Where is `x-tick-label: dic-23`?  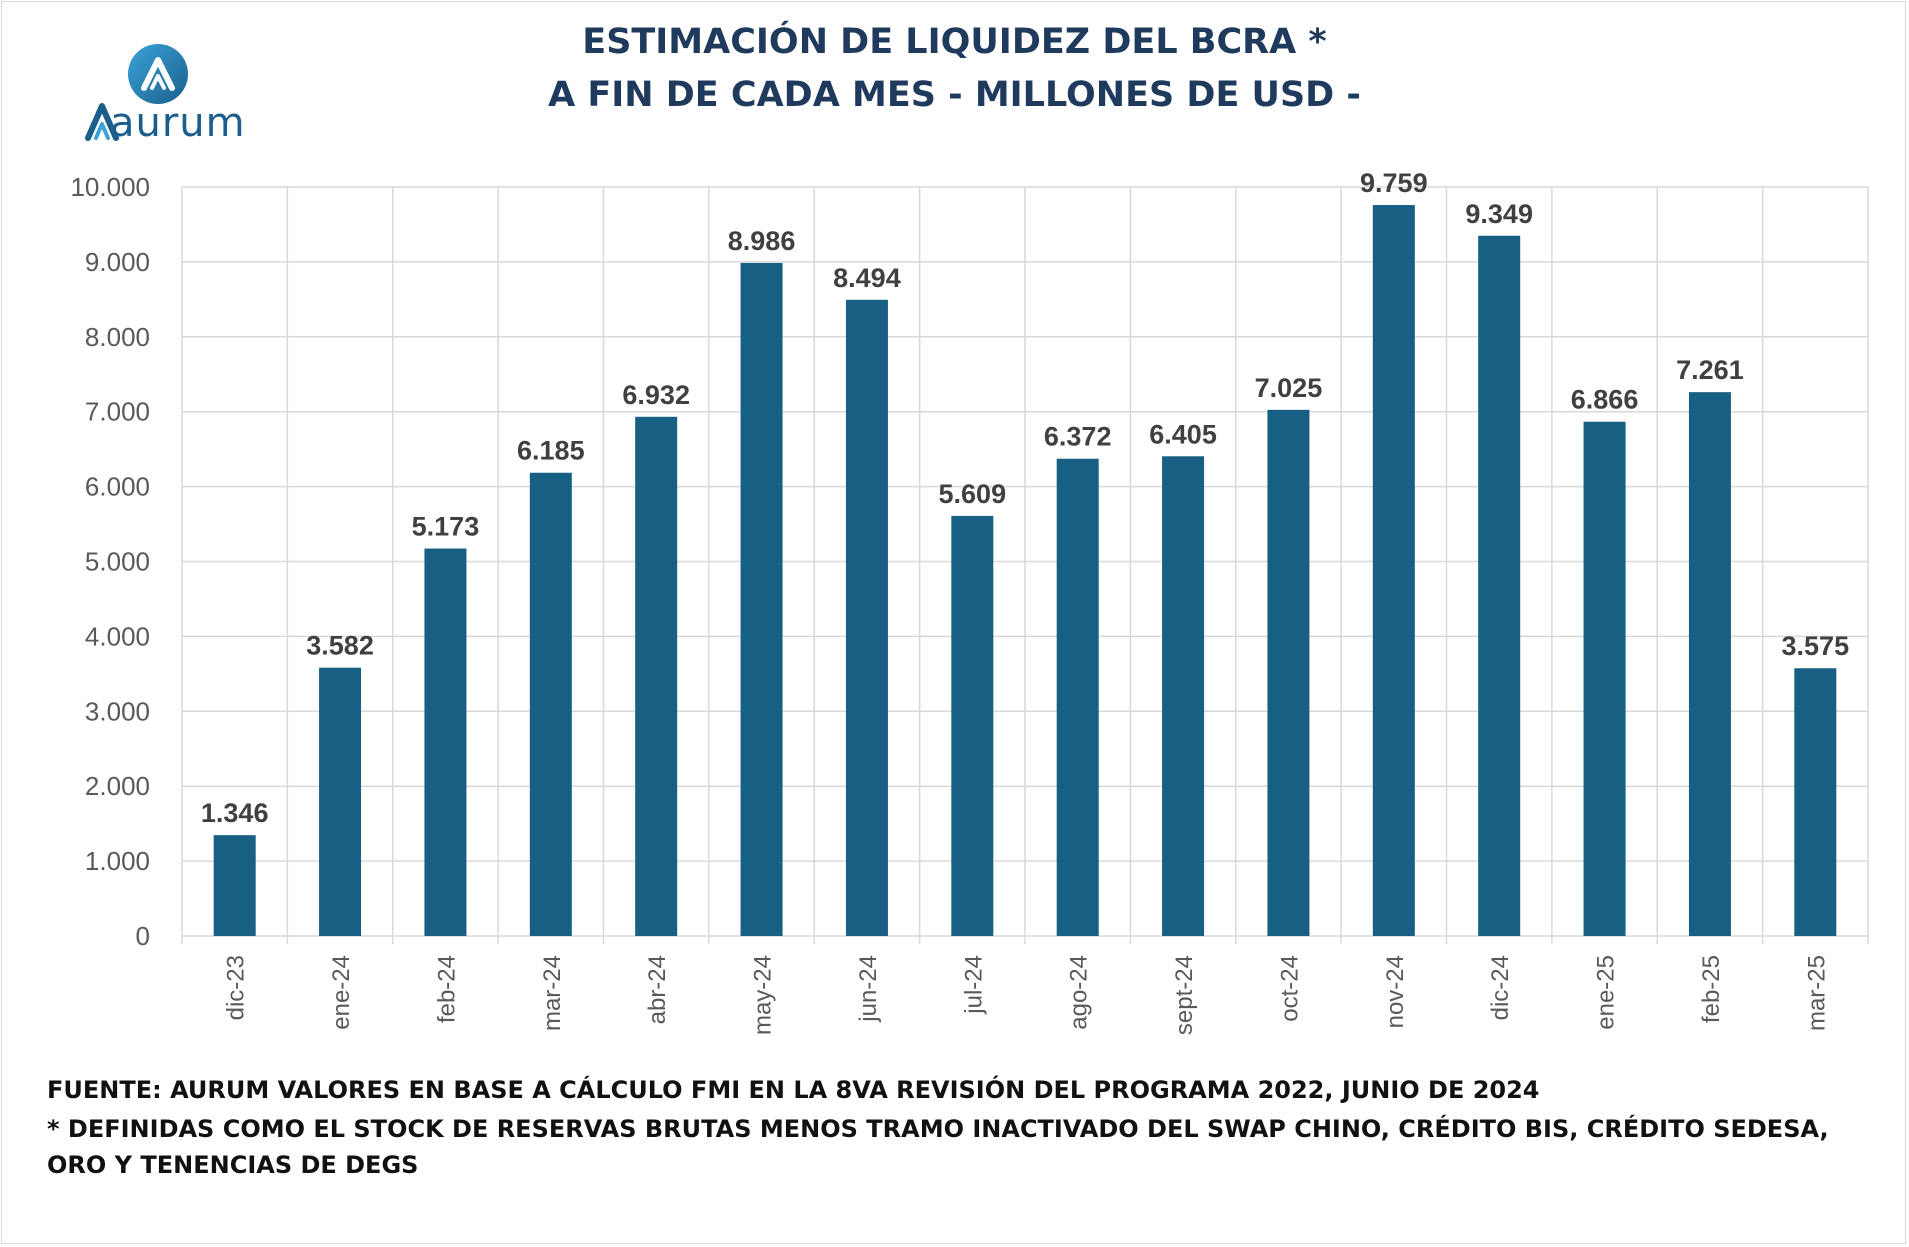 x-tick-label: dic-23 is located at coordinates (236, 987).